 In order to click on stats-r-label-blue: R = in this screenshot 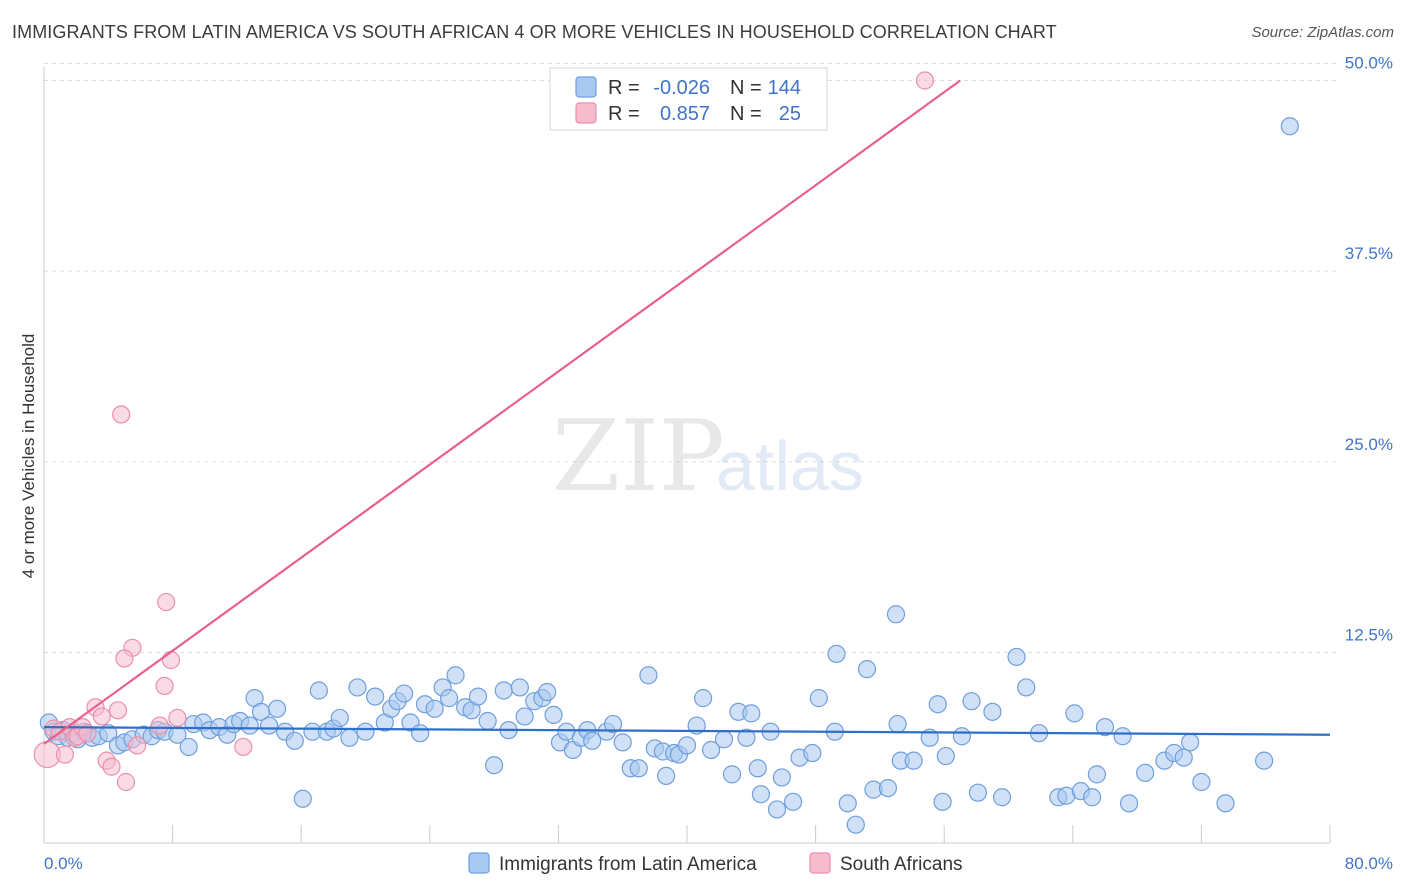, I will do `click(624, 88)`.